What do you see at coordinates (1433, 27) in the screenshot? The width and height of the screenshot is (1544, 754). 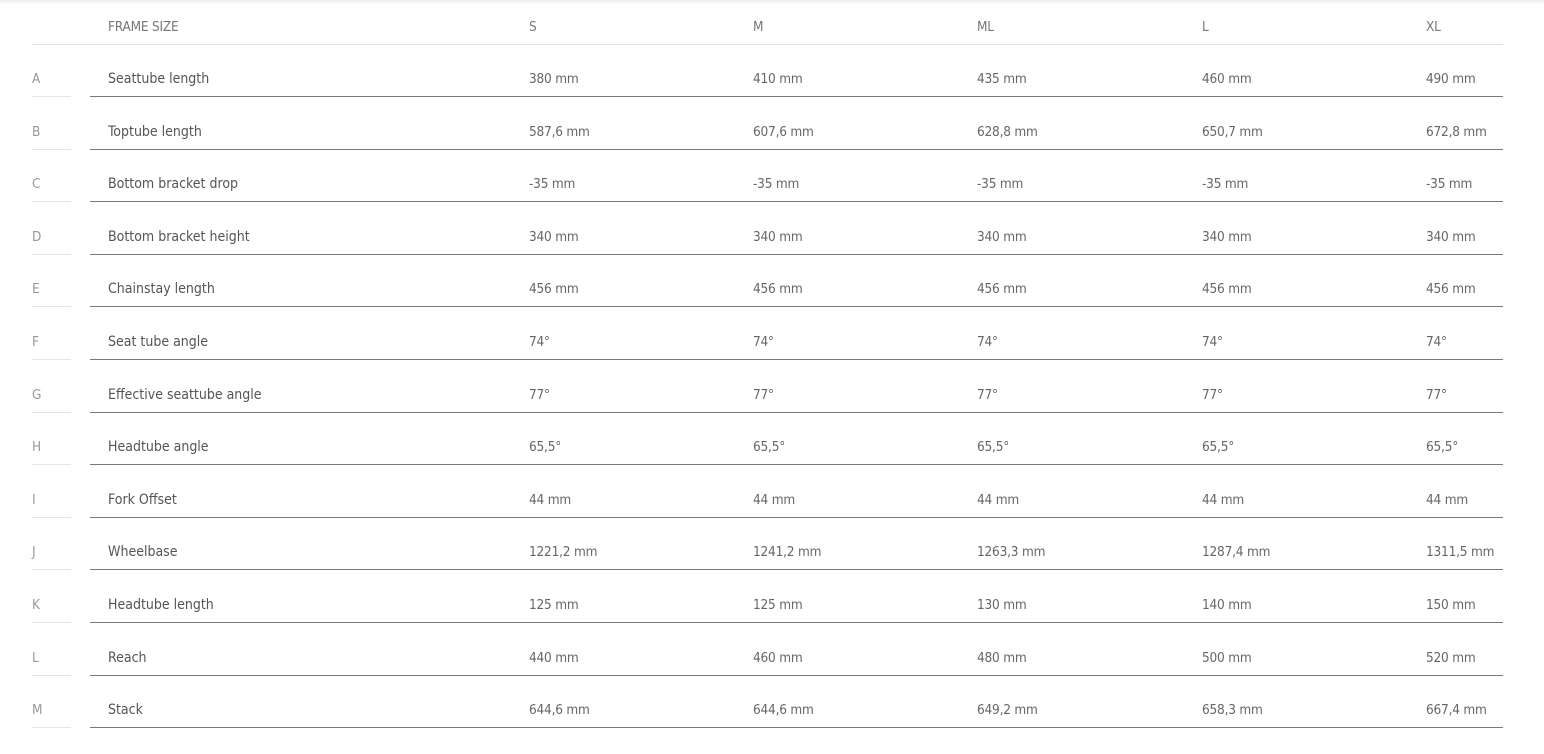 I see `size-header-xl: XL` at bounding box center [1433, 27].